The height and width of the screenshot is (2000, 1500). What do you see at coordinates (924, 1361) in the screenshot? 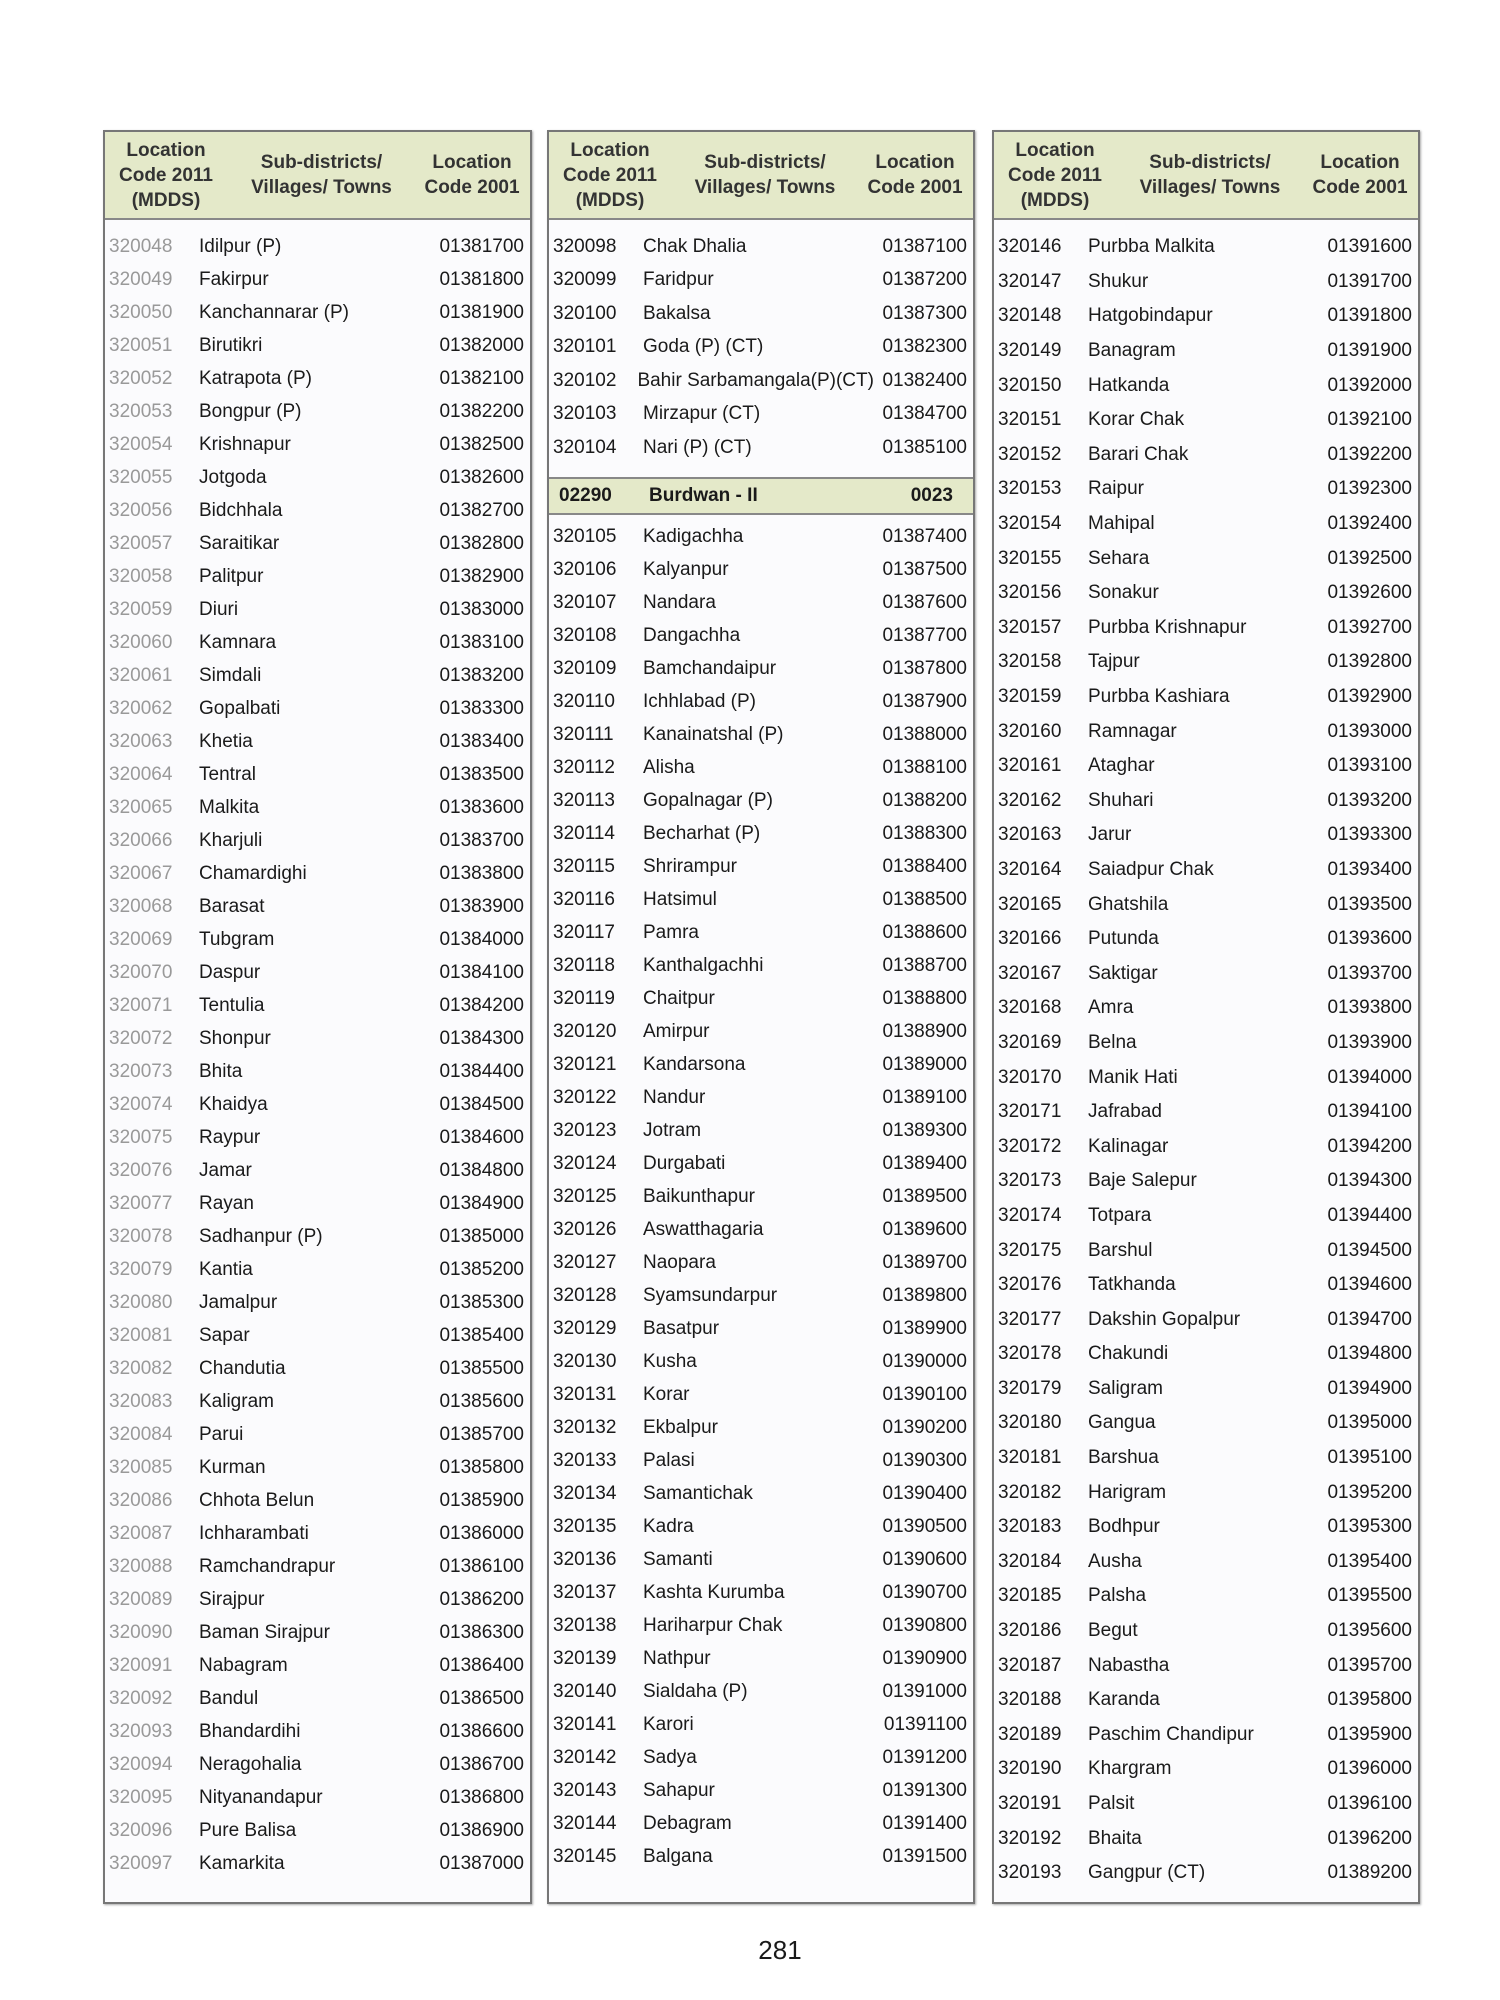
I see `location-code-2001: 01390000` at bounding box center [924, 1361].